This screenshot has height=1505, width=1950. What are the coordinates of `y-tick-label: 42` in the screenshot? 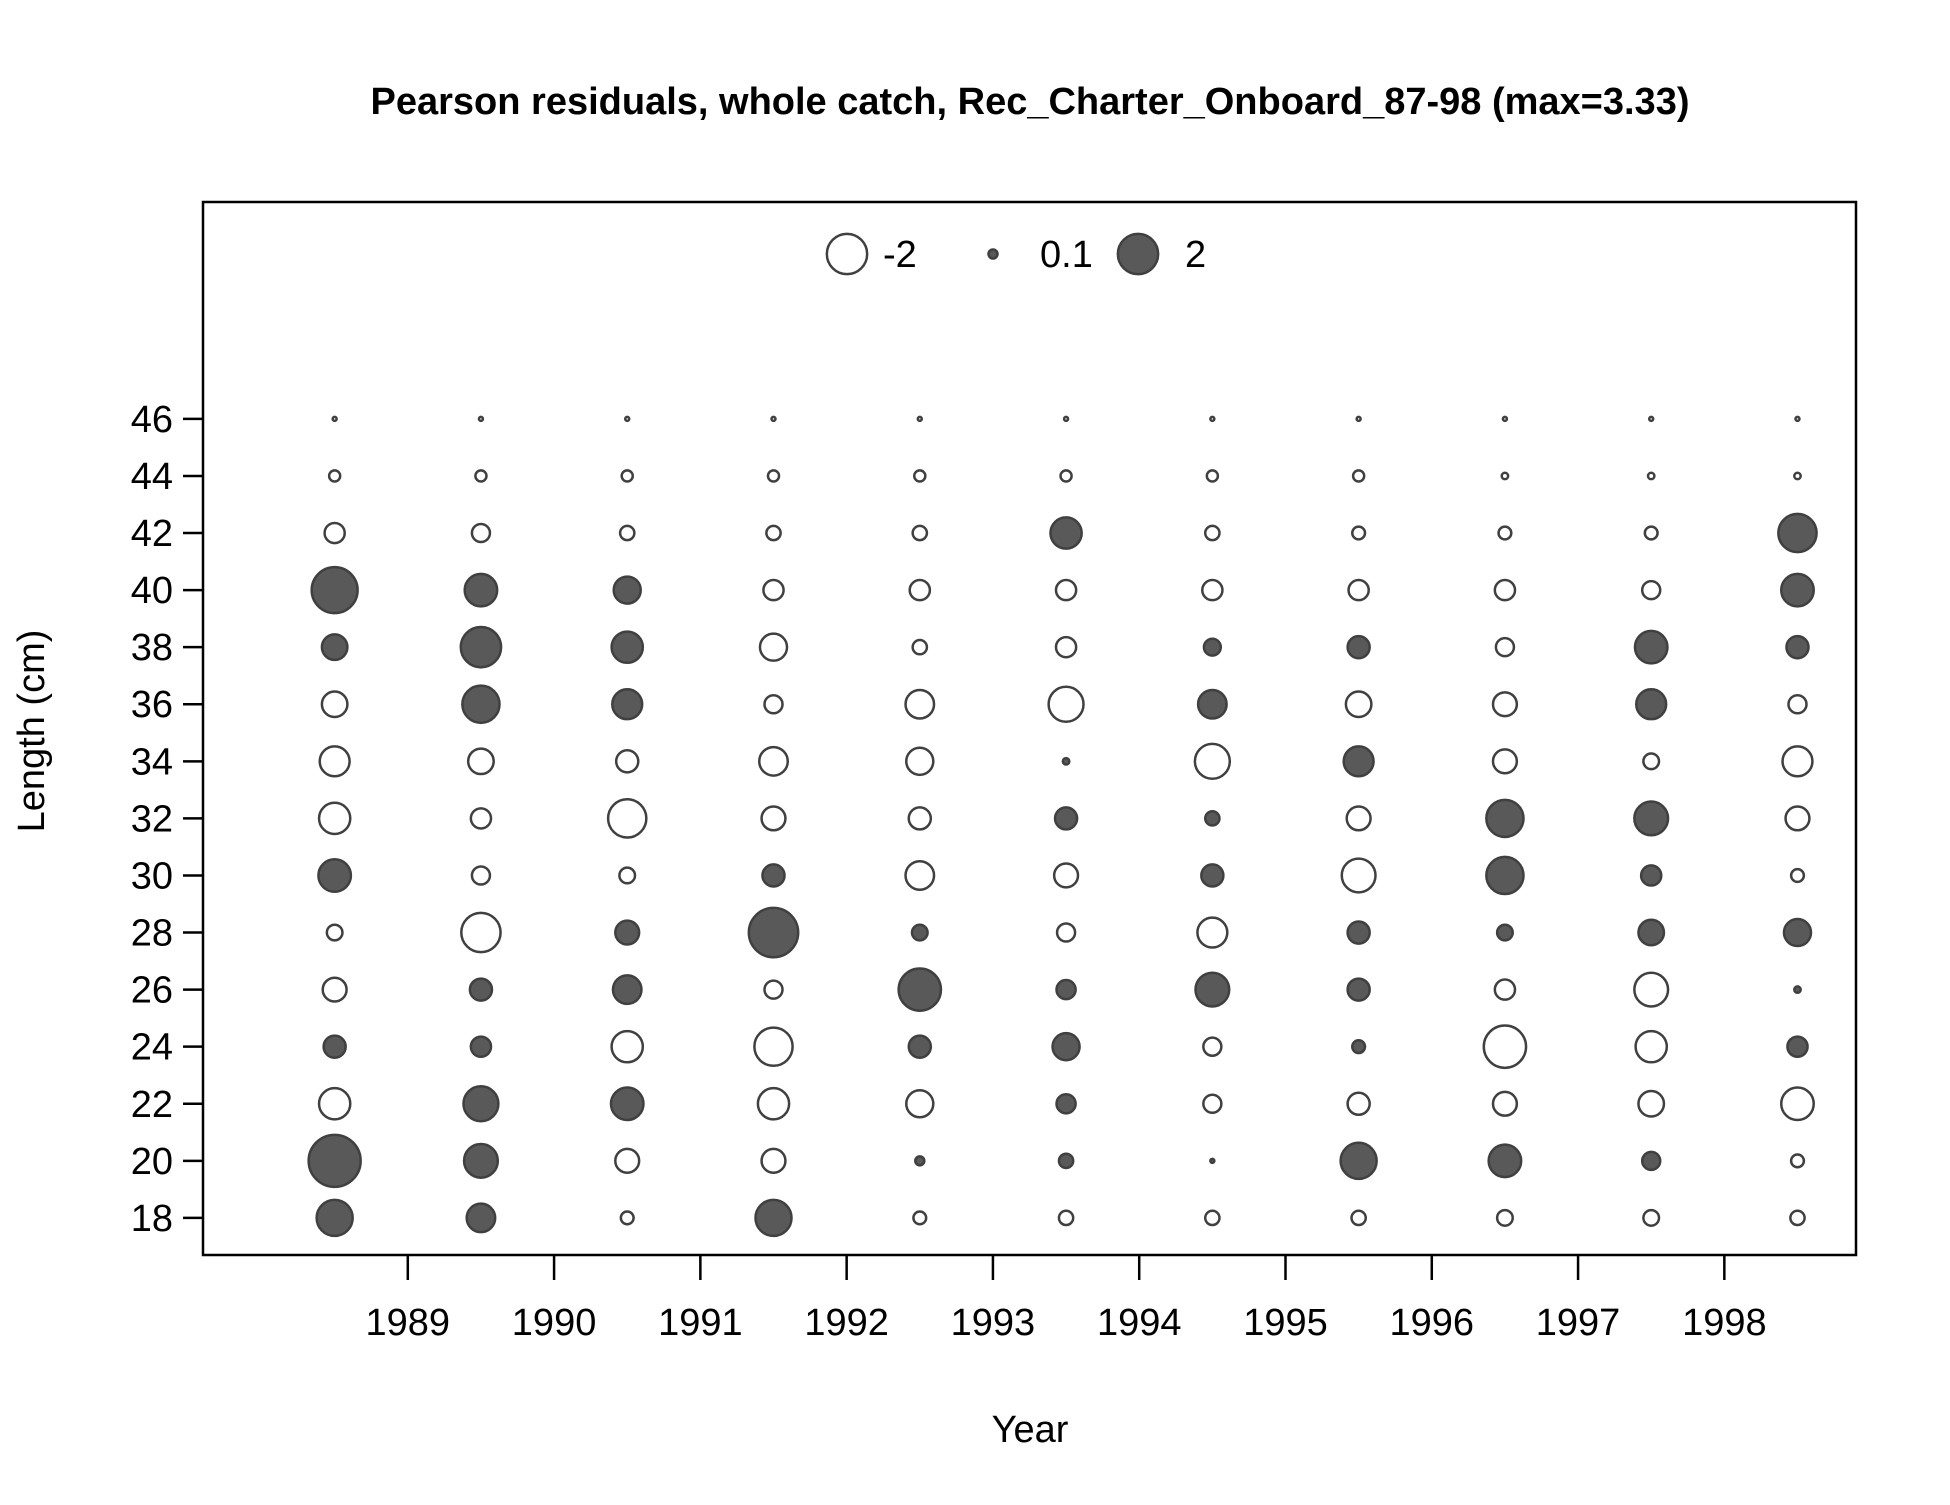 It's located at (152, 534).